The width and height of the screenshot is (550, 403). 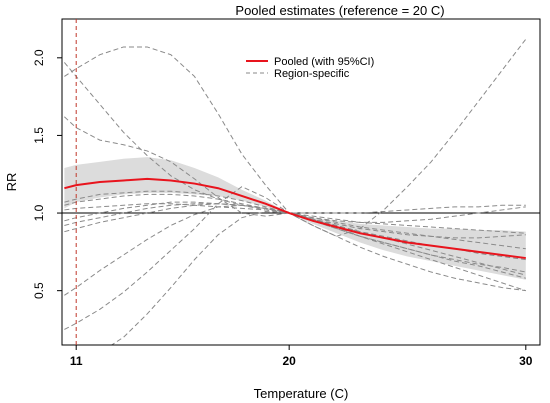 What do you see at coordinates (39, 212) in the screenshot?
I see `y-tick-label: 1.0` at bounding box center [39, 212].